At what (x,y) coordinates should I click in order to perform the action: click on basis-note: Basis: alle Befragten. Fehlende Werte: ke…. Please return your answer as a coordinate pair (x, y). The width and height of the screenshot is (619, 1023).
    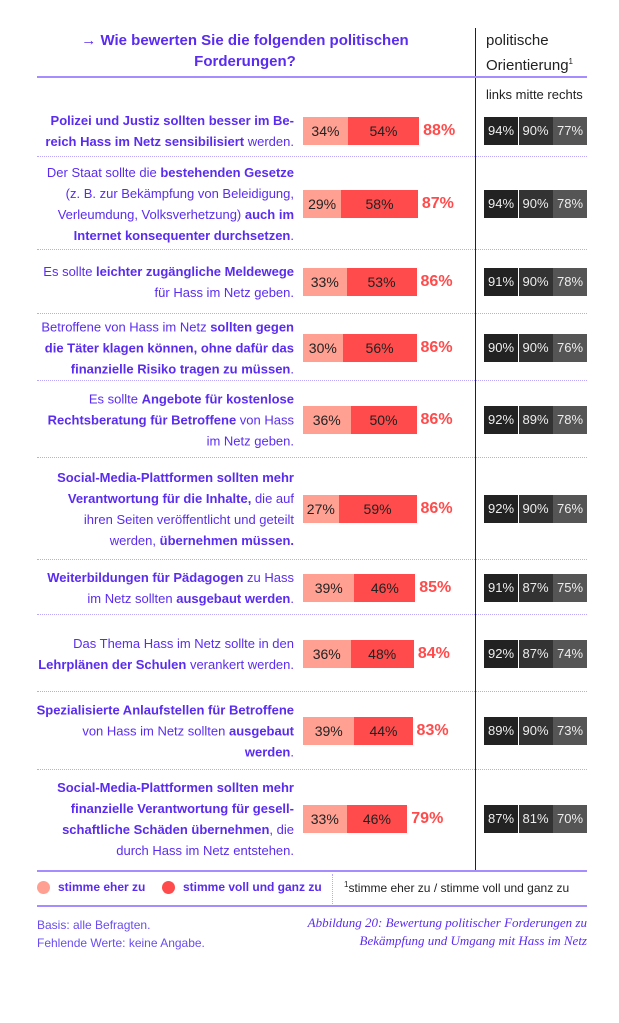
    Looking at the image, I should click on (121, 934).